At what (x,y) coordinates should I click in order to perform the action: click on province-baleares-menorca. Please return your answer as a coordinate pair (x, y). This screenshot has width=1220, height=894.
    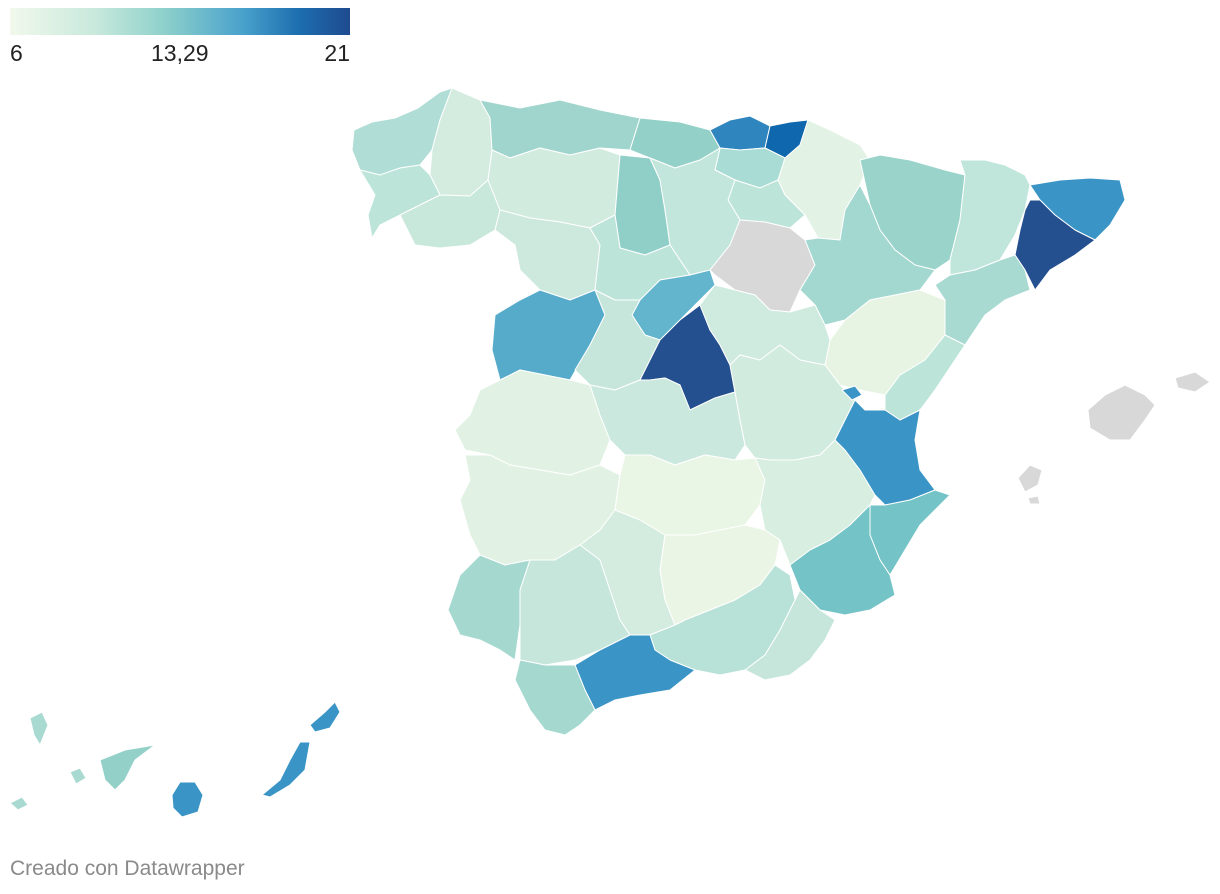
    Looking at the image, I should click on (1192, 382).